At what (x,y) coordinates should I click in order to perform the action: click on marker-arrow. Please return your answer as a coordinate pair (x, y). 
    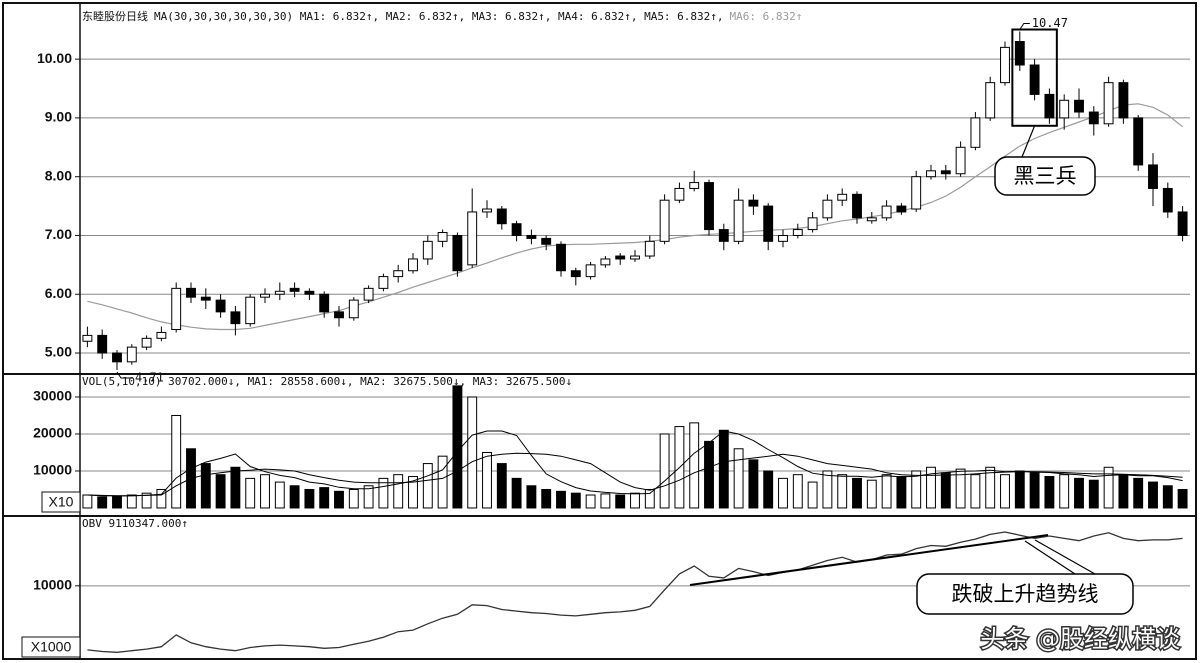
    Looking at the image, I should click on (1024, 26).